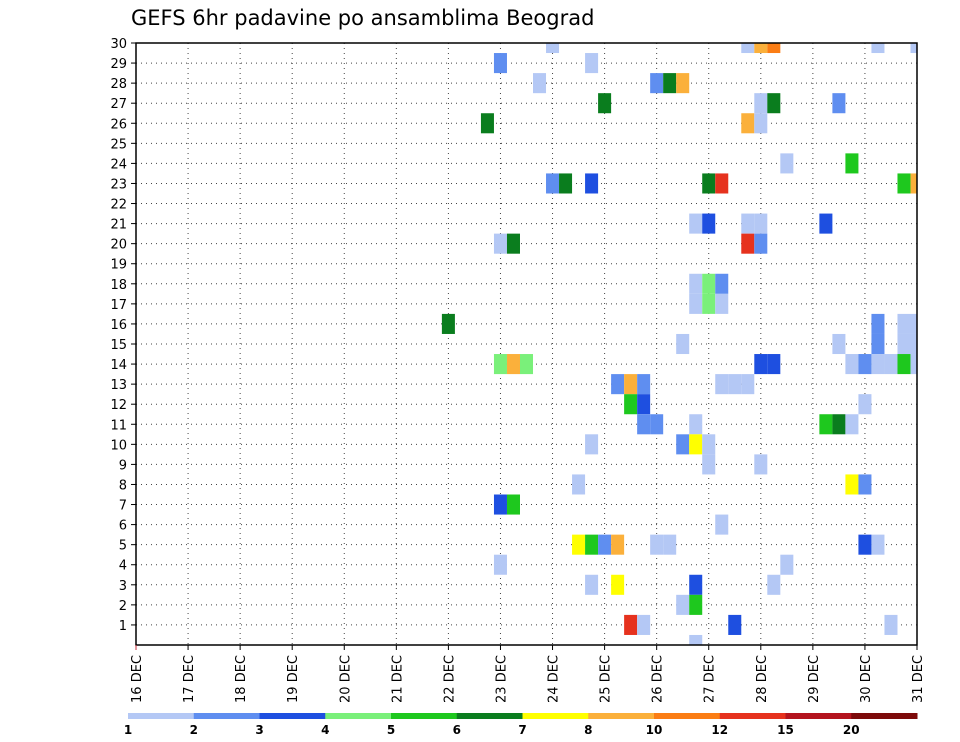 This screenshot has height=742, width=960. I want to click on y-tick-label: 30, so click(118, 44).